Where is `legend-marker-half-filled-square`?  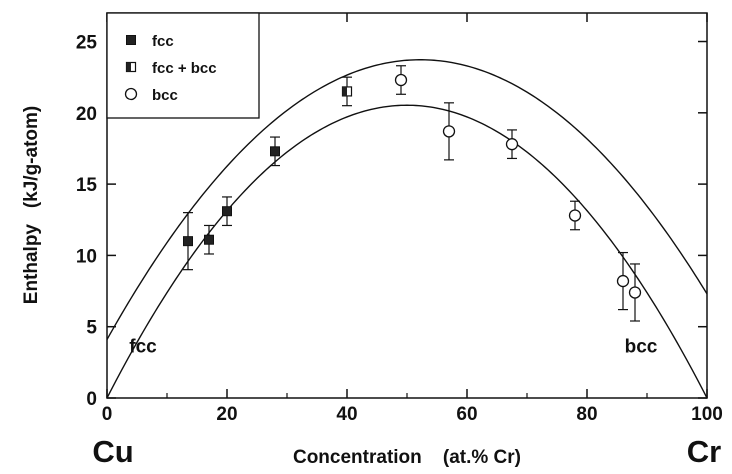 legend-marker-half-filled-square is located at coordinates (131, 67).